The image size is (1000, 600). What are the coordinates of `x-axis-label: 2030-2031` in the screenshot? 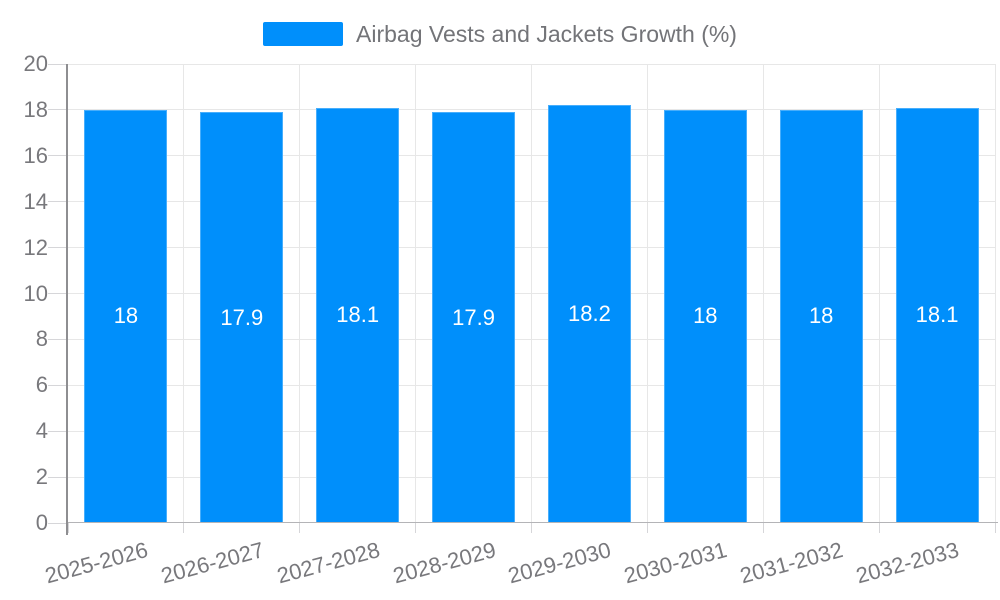 It's located at (675, 563).